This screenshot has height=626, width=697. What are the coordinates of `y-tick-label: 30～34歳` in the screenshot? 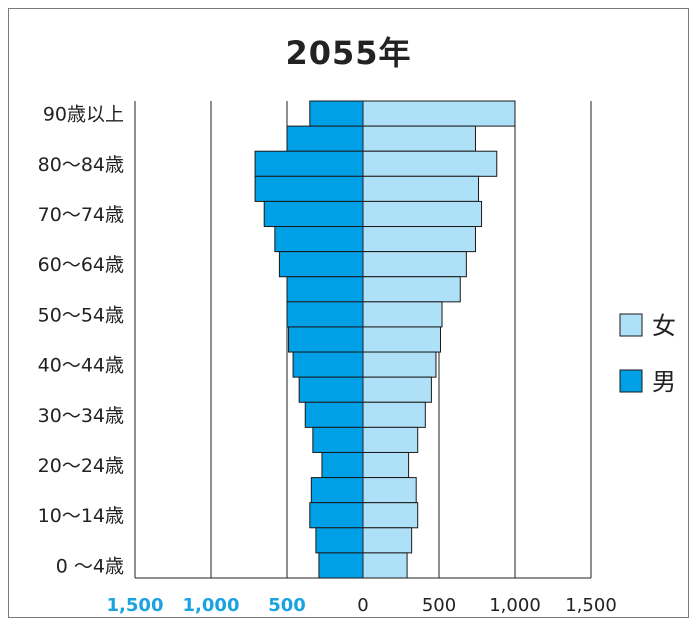 It's located at (81, 416).